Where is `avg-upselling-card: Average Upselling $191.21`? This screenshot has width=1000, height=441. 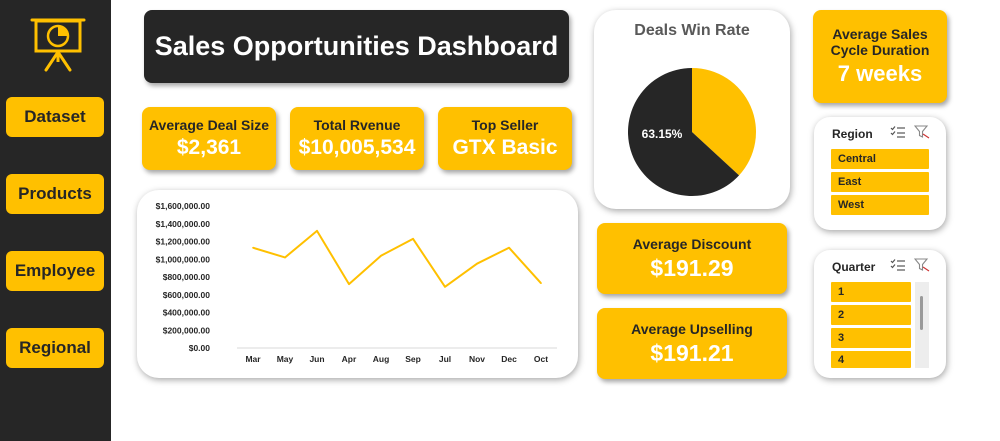
avg-upselling-card: Average Upselling $191.21 is located at coordinates (692, 343).